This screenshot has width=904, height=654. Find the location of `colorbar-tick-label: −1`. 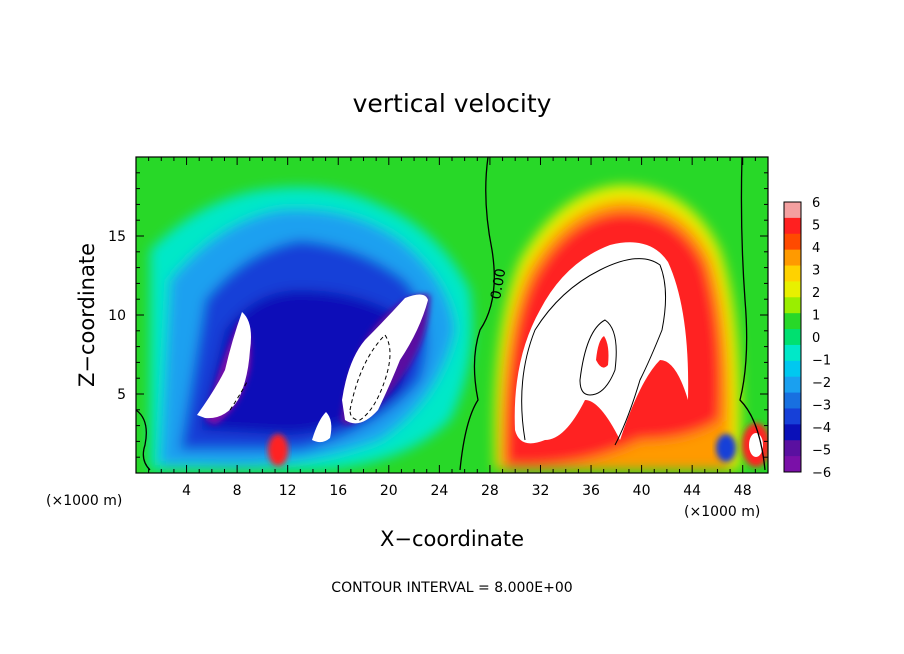

colorbar-tick-label: −1 is located at coordinates (821, 361).